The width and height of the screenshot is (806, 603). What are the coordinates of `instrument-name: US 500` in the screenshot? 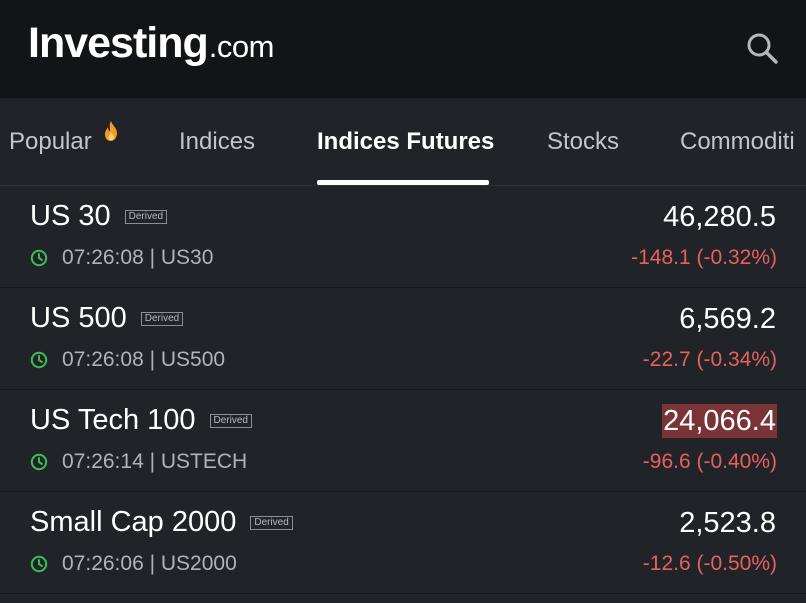 It's located at (78, 318).